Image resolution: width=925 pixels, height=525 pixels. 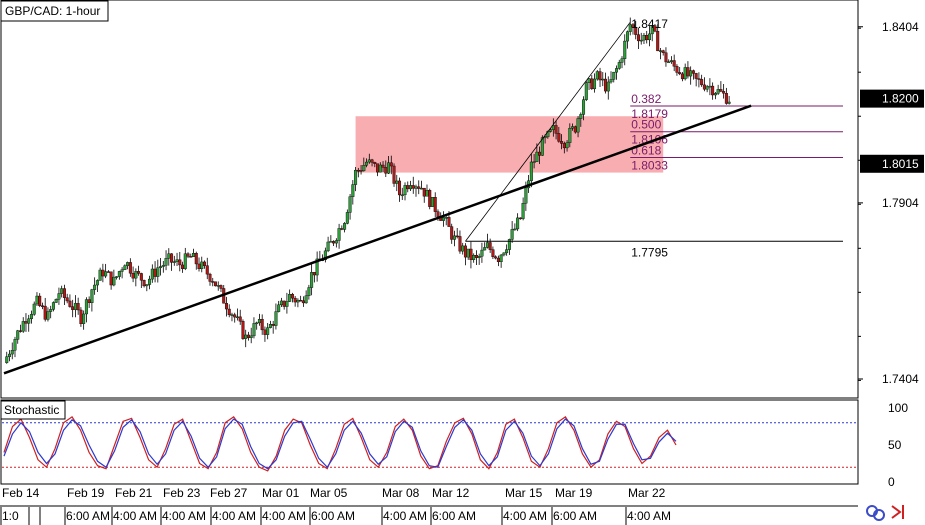 What do you see at coordinates (646, 99) in the screenshot?
I see `fib-ratio-label: 0.382` at bounding box center [646, 99].